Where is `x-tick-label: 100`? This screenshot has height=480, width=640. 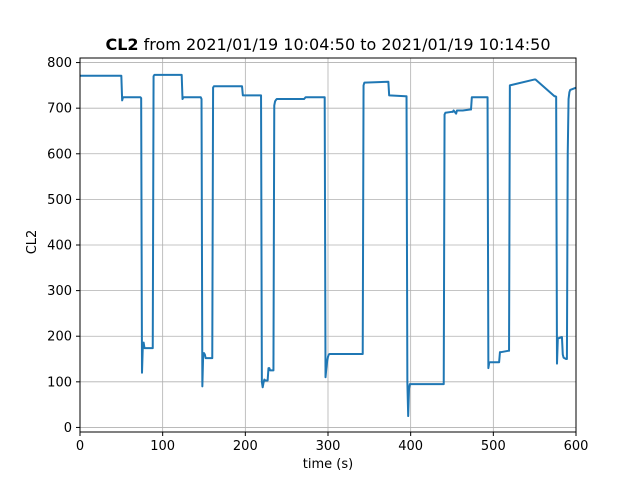 x-tick-label: 100 is located at coordinates (162, 446).